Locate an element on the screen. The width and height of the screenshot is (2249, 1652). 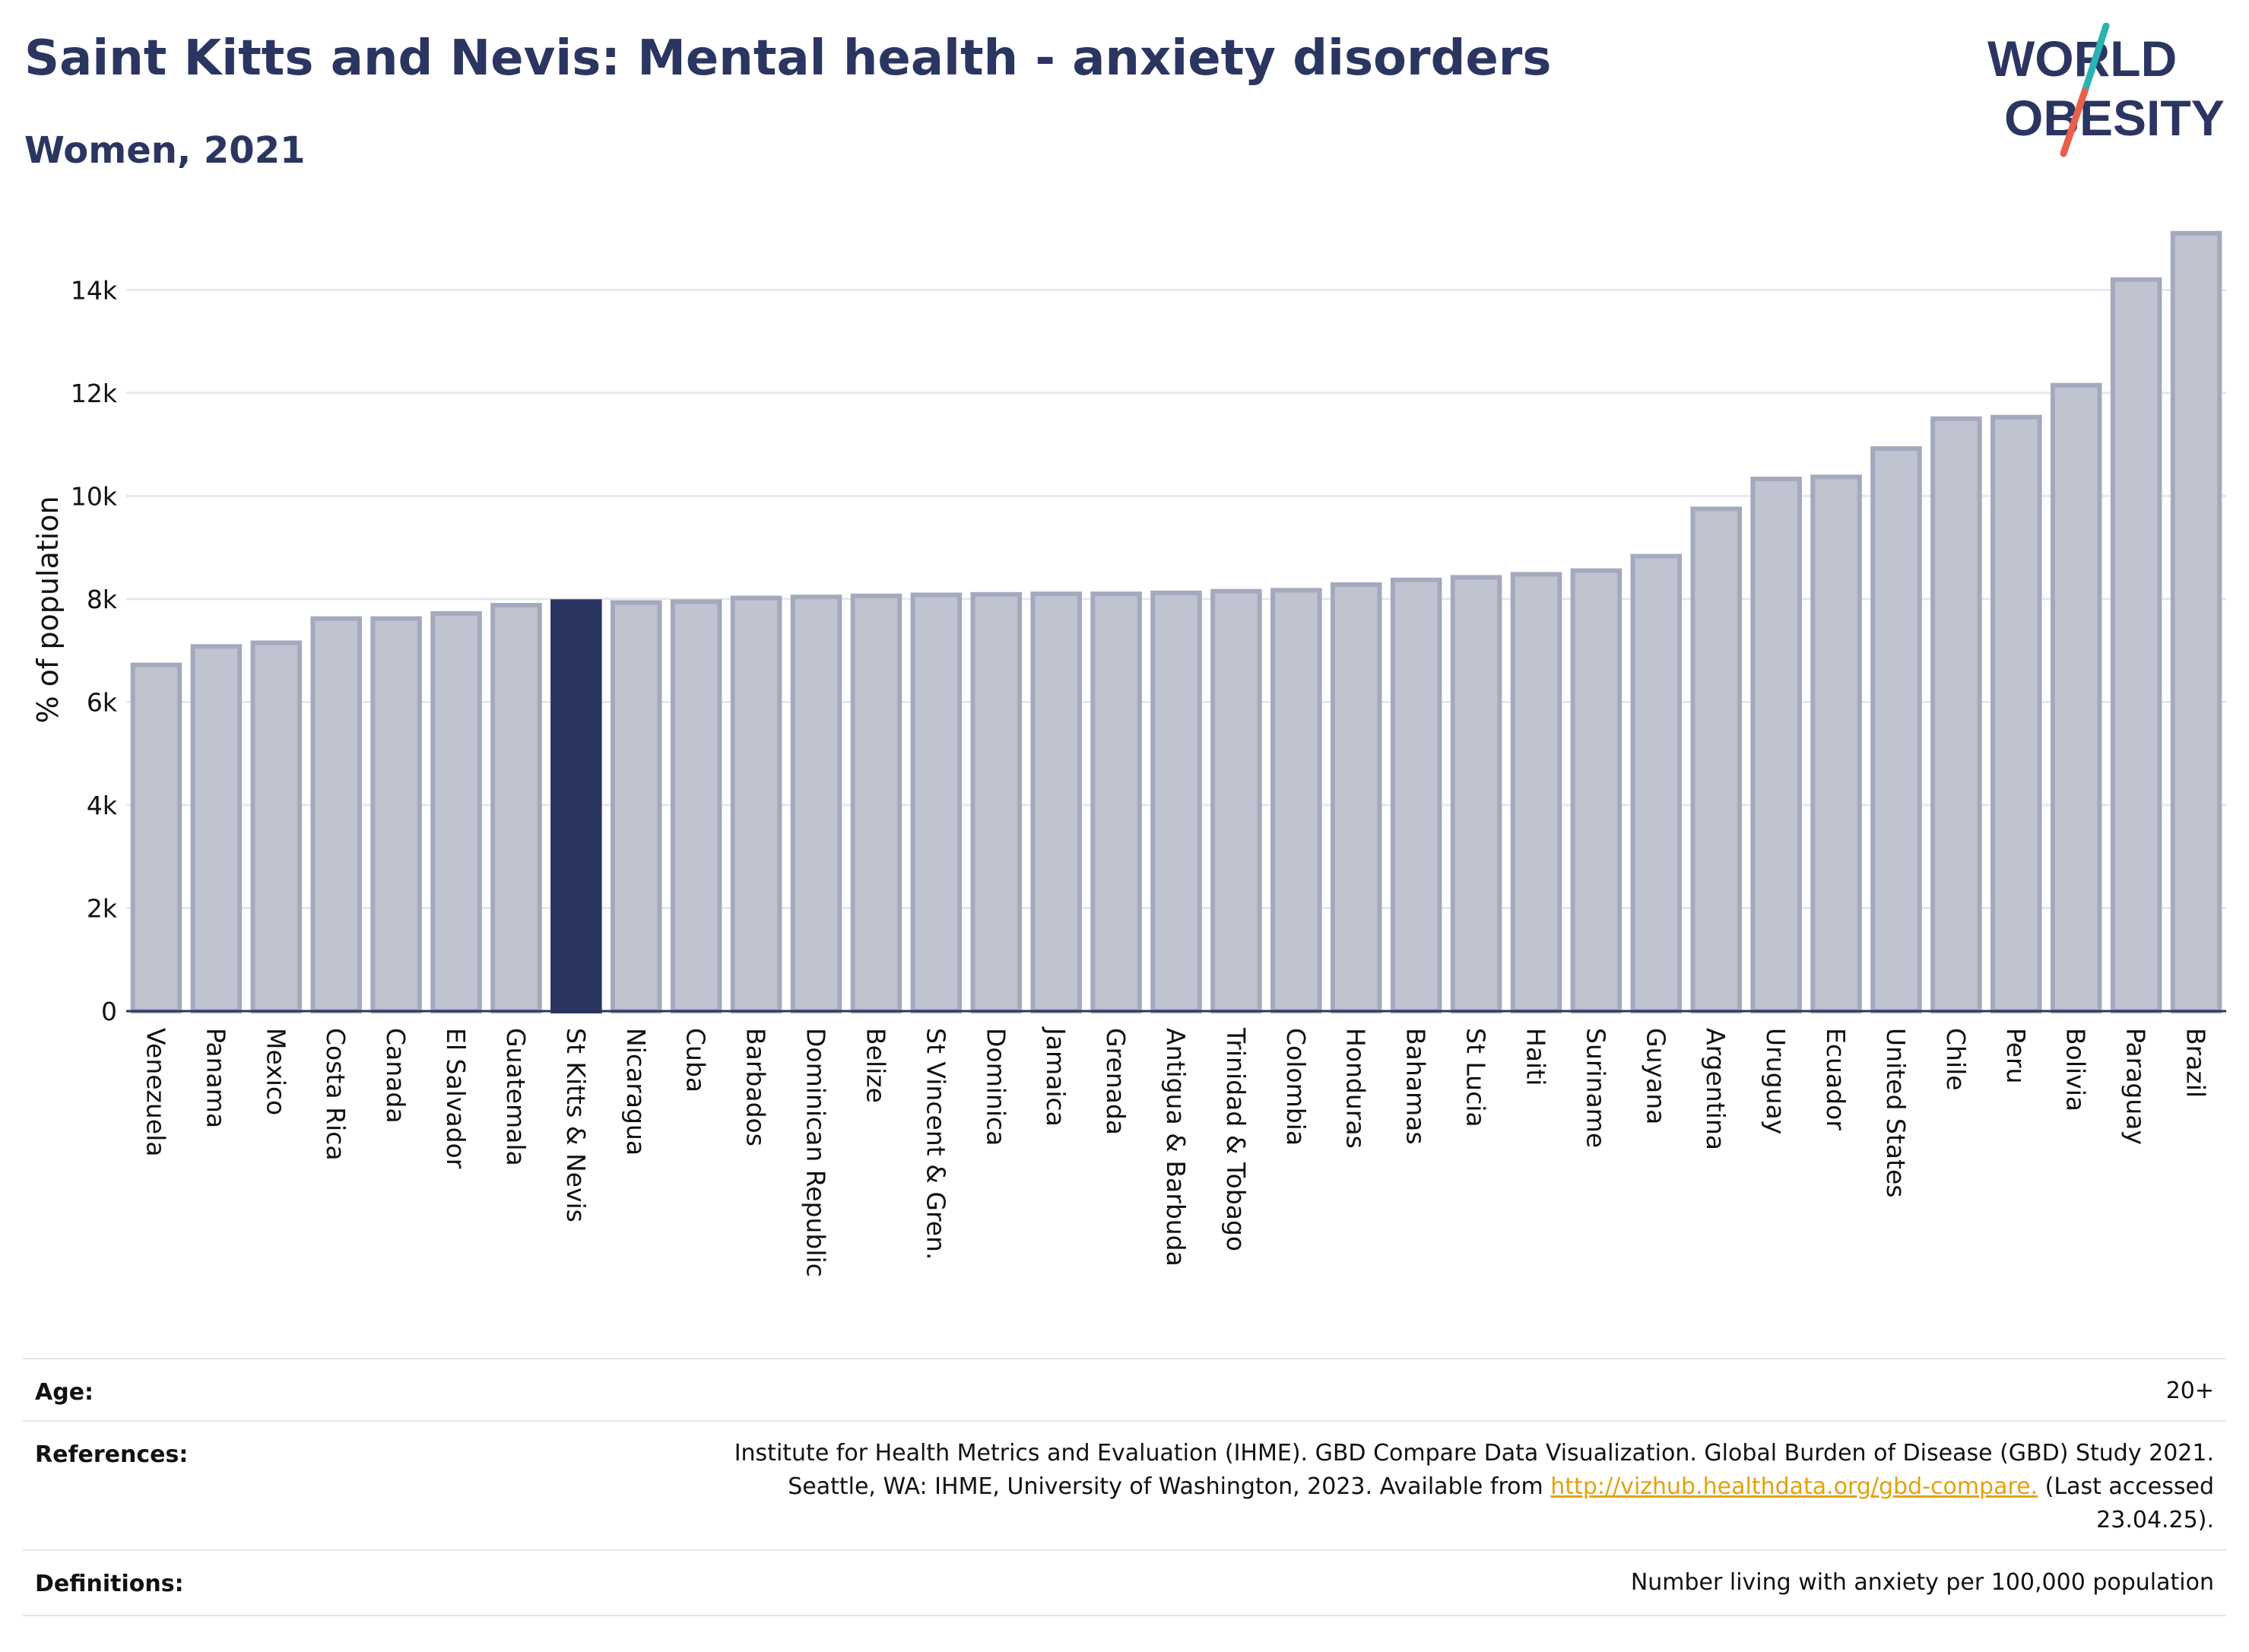
x-tick-label: Grenada is located at coordinates (1116, 1081).